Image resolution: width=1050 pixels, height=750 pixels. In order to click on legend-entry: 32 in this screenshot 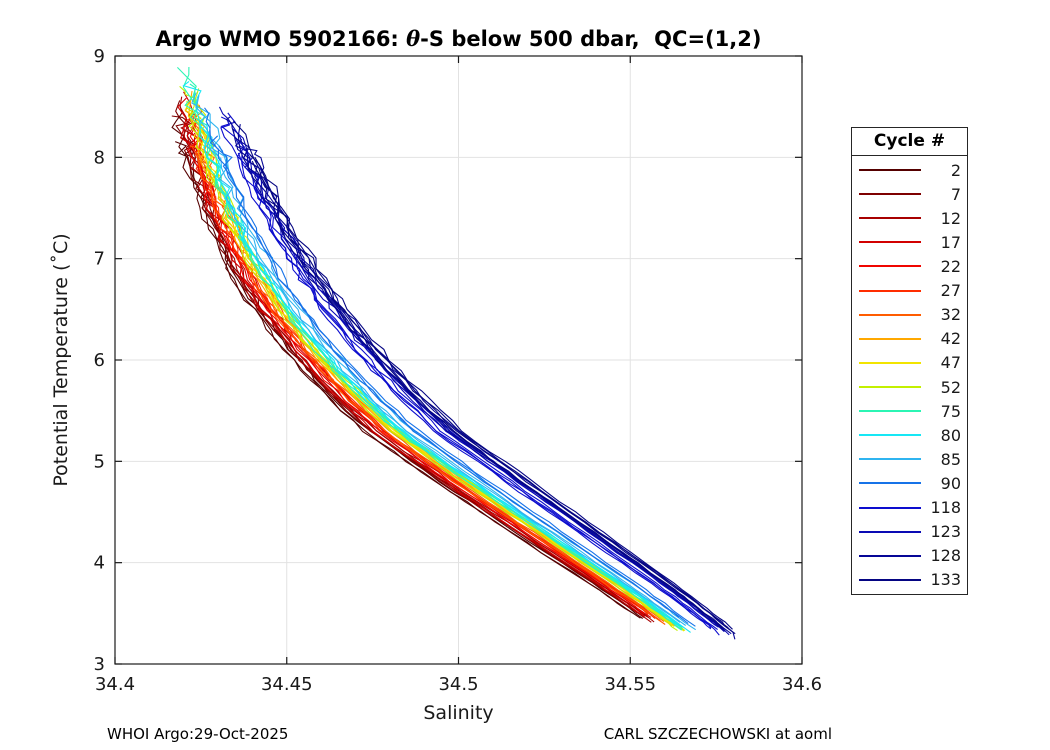, I will do `click(909, 315)`.